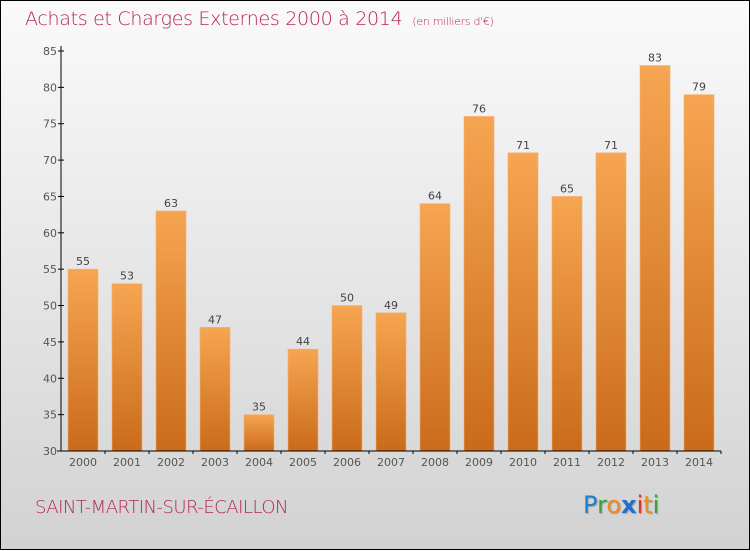 This screenshot has width=750, height=551. Describe the element at coordinates (303, 462) in the screenshot. I see `x-tick-label-2005: 2005` at that location.